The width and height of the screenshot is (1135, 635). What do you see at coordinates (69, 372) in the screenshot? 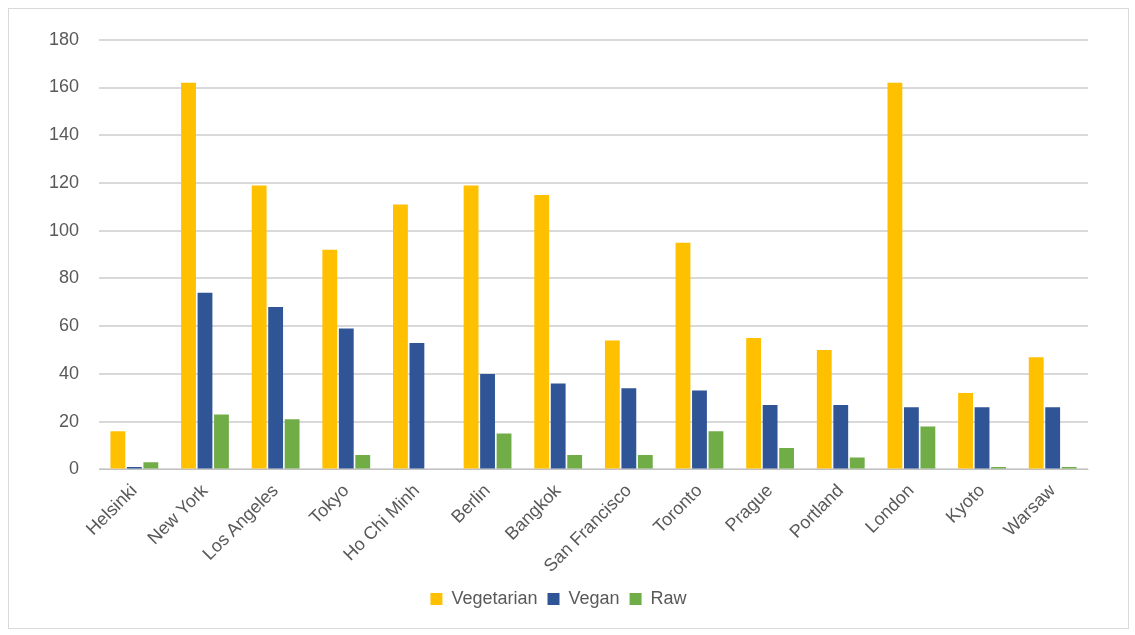
I see `y-tick-label: 40` at bounding box center [69, 372].